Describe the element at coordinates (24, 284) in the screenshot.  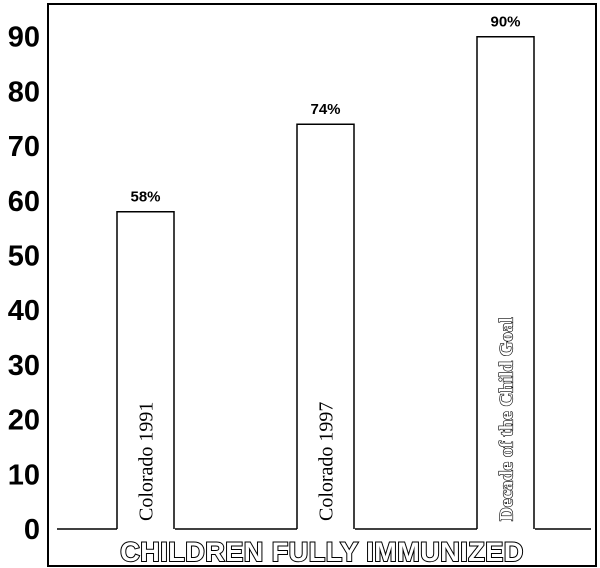
I see `y-axis-ticks: 0 10 20 30 40 50 60 70 80 90` at that location.